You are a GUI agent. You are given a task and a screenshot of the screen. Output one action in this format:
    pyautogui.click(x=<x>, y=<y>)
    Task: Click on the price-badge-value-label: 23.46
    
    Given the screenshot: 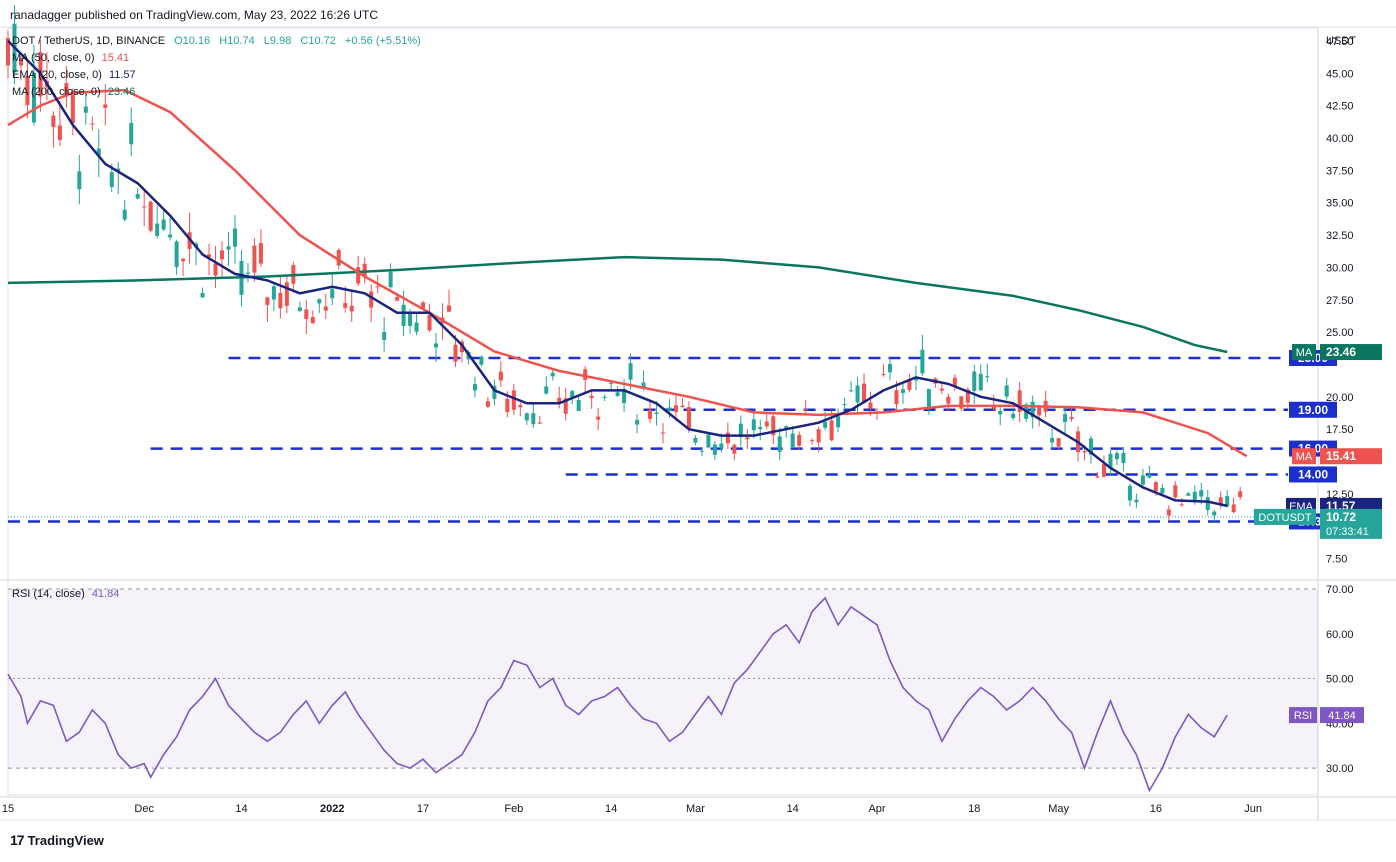 What is the action you would take?
    pyautogui.click(x=1341, y=352)
    